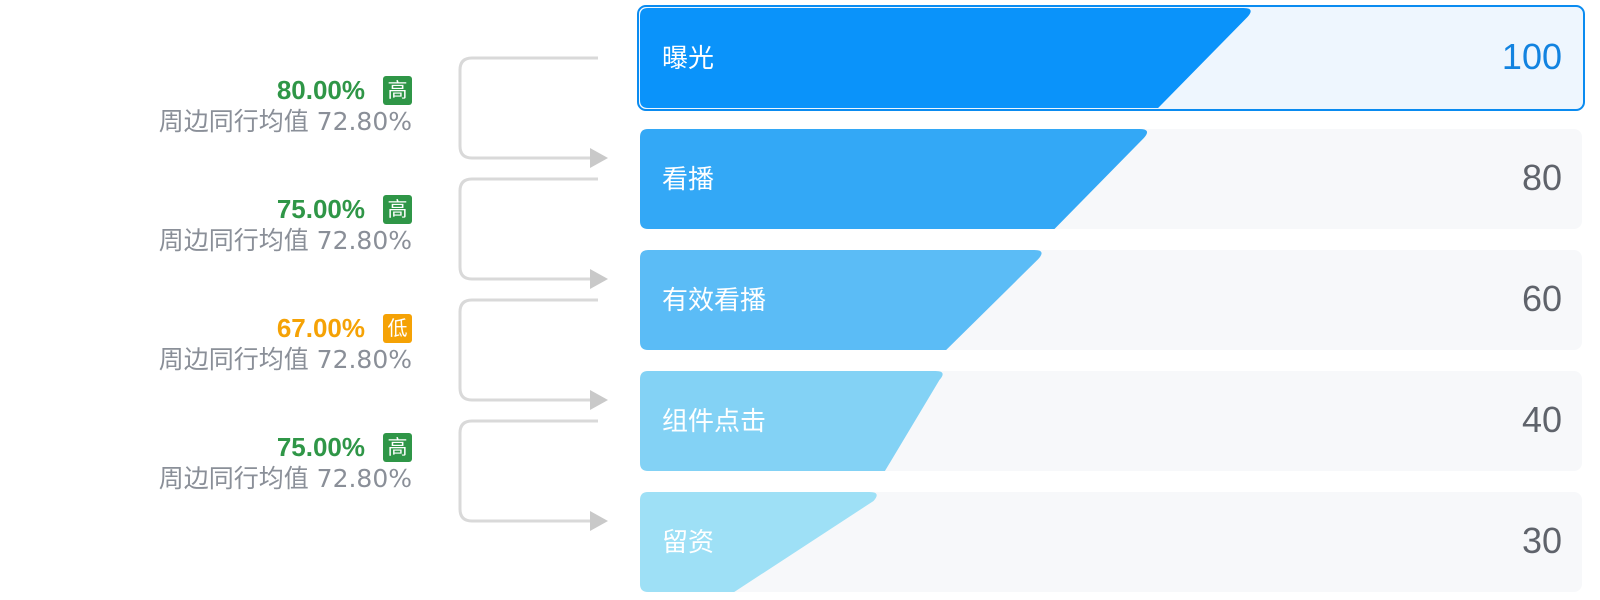 The image size is (1600, 600). What do you see at coordinates (1542, 419) in the screenshot?
I see `stage-value: 40` at bounding box center [1542, 419].